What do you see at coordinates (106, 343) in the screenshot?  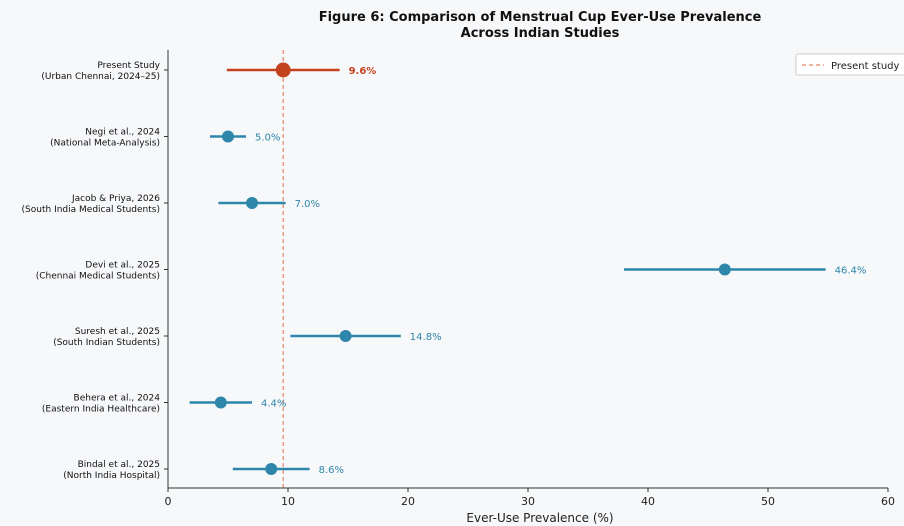 I see `study-sublabel: (South Indian Students)` at bounding box center [106, 343].